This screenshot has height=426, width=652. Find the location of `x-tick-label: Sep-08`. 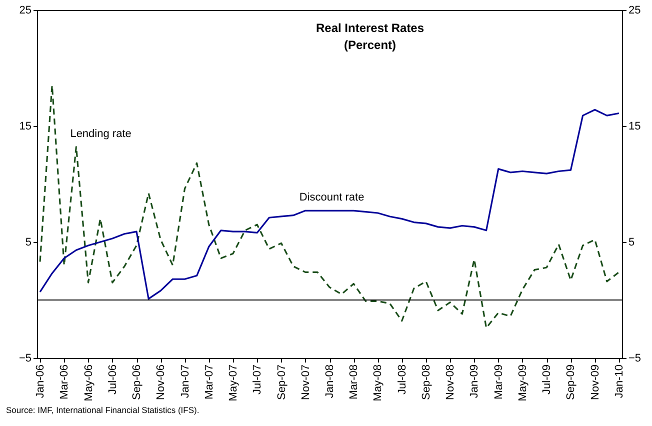

x-tick-label: Sep-08 is located at coordinates (426, 382).